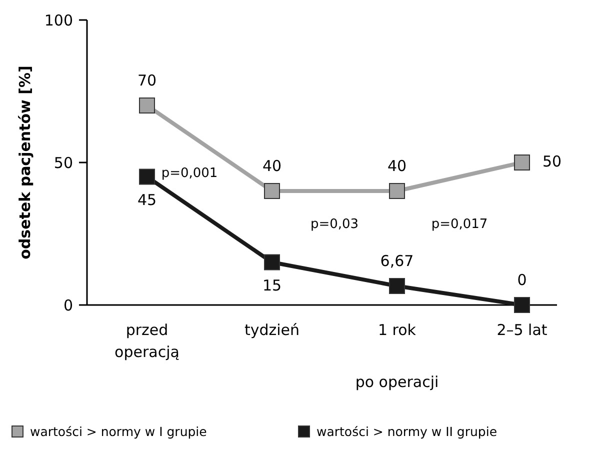 The image size is (597, 450). Describe the element at coordinates (25, 163) in the screenshot. I see `y-axis-title: odsetek pacjentów [%]` at that location.